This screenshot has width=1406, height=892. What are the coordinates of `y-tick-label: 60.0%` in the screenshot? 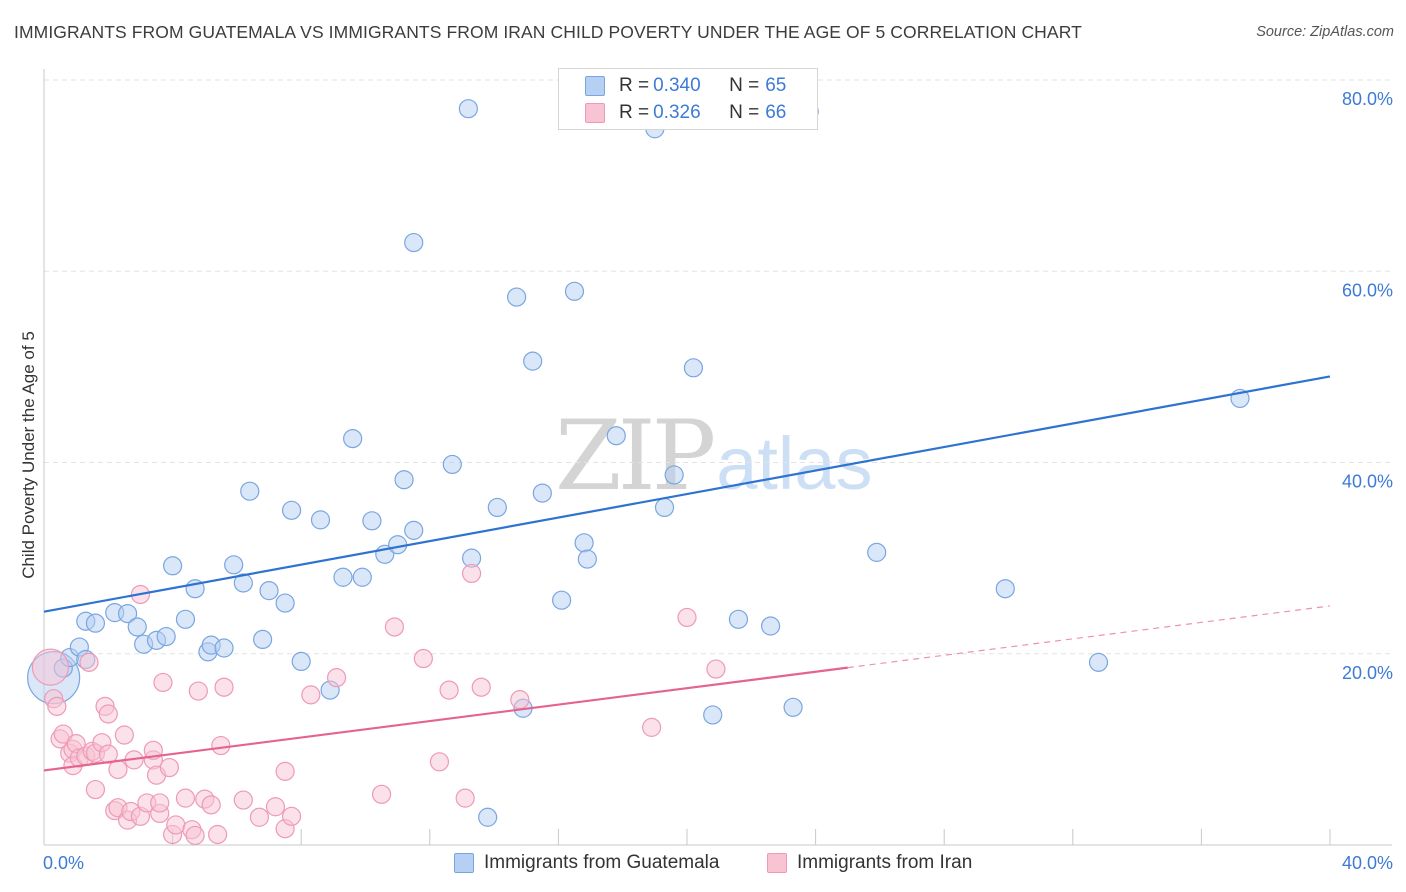 It's located at (1367, 290).